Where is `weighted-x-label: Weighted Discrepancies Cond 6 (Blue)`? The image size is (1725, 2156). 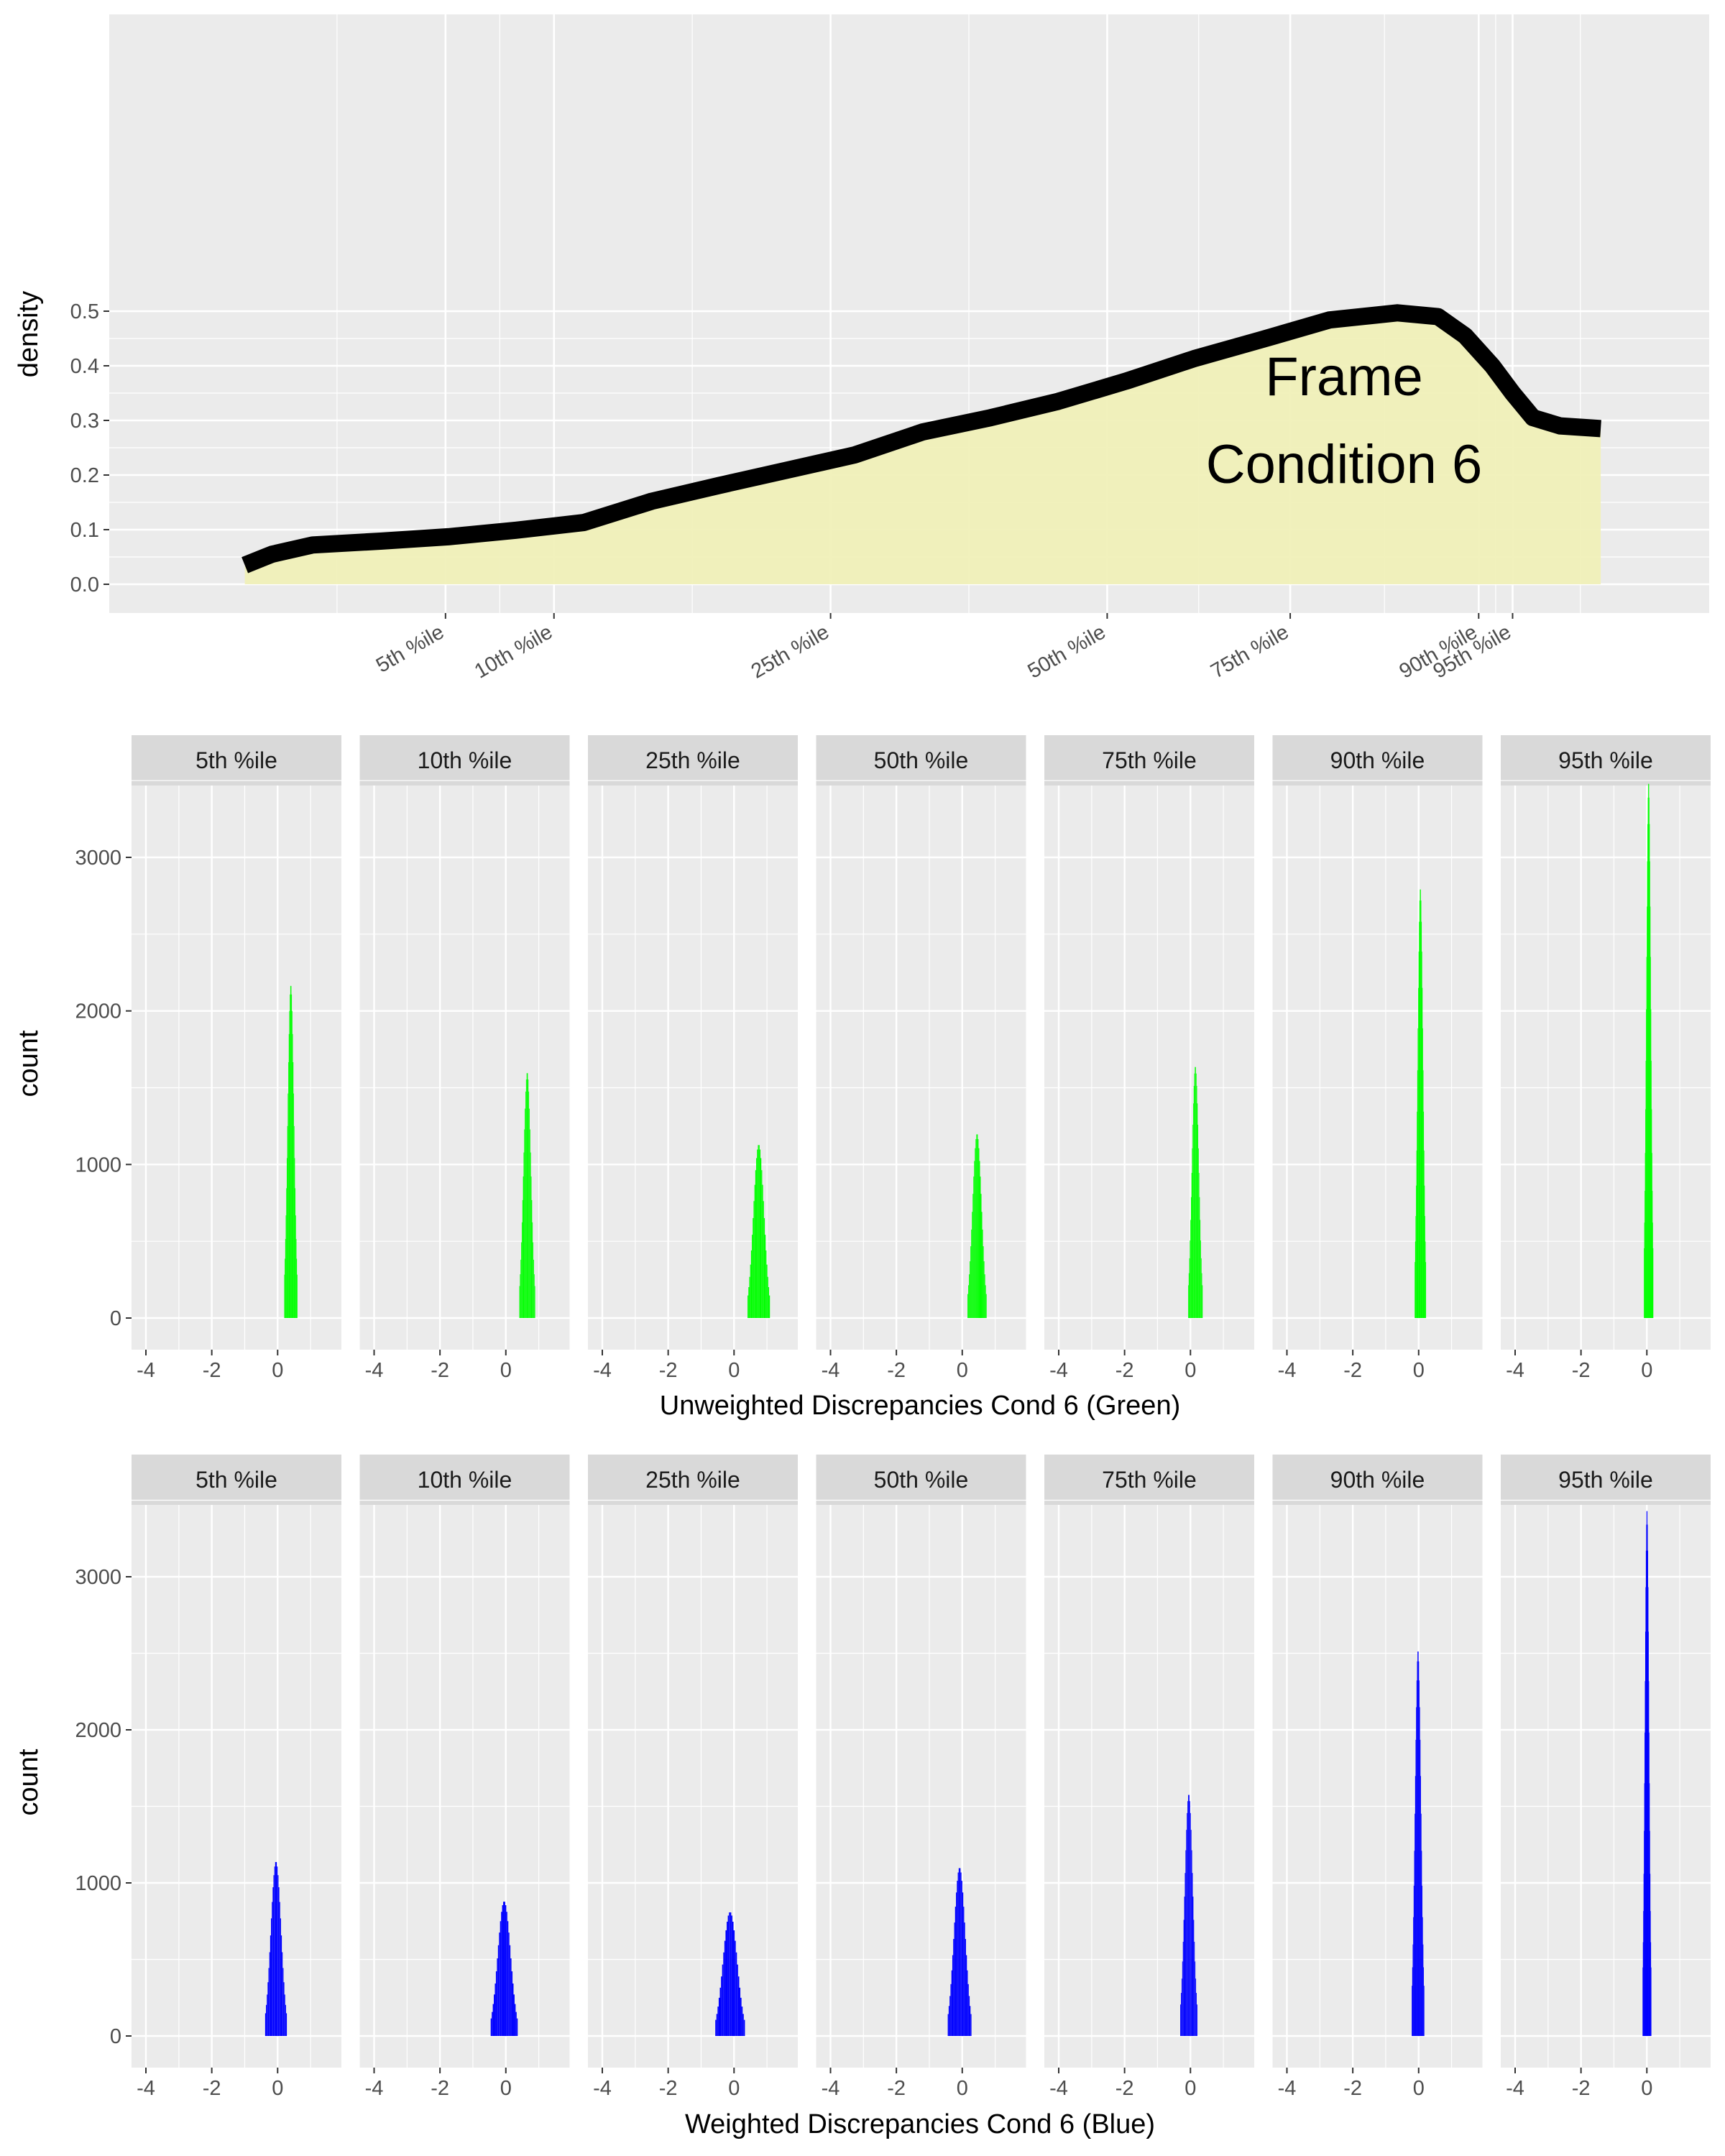 weighted-x-label: Weighted Discrepancies Cond 6 (Blue) is located at coordinates (920, 2124).